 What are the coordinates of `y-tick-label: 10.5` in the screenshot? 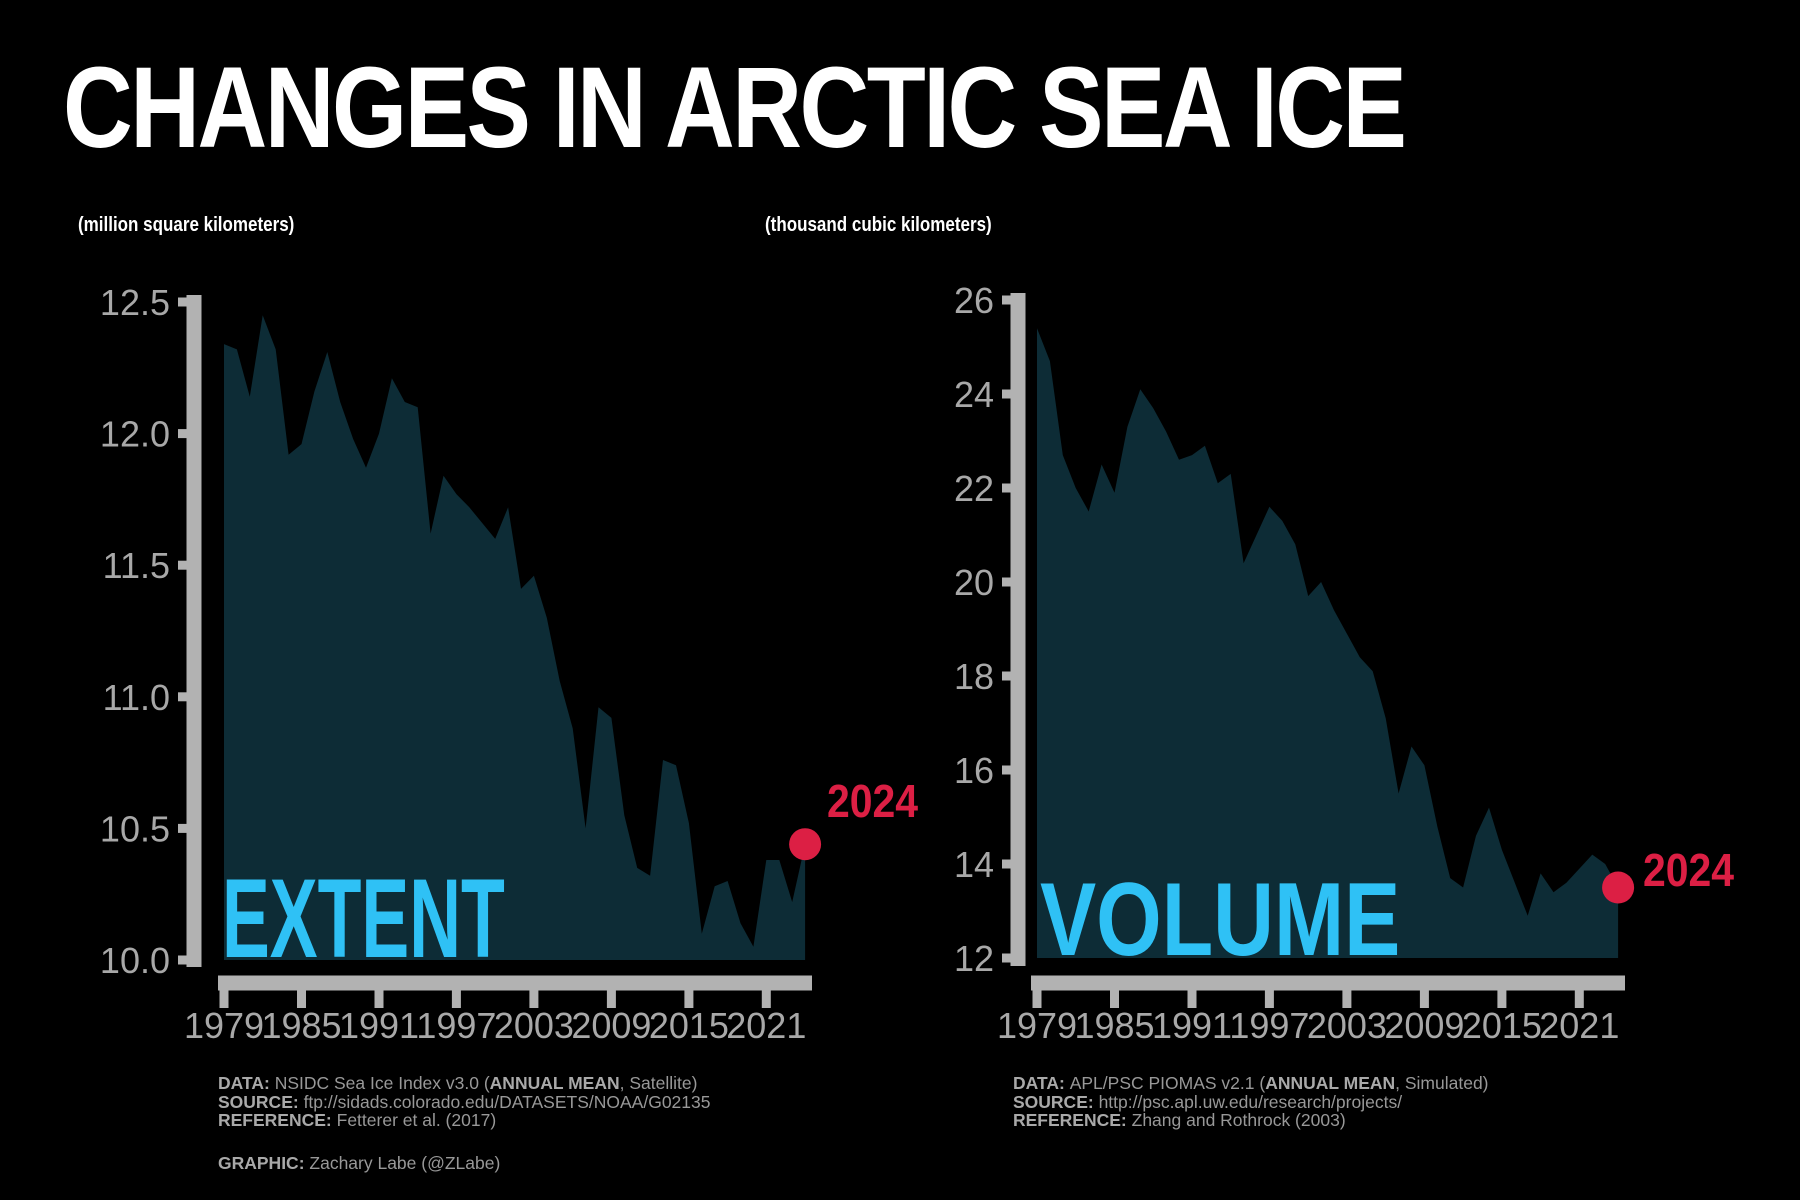 It's located at (135, 828).